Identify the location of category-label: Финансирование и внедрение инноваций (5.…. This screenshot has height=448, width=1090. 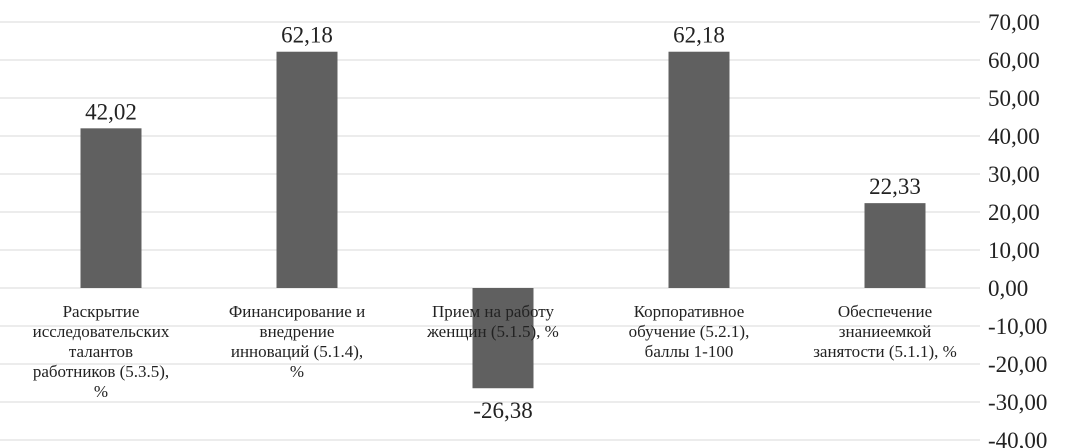
(297, 341).